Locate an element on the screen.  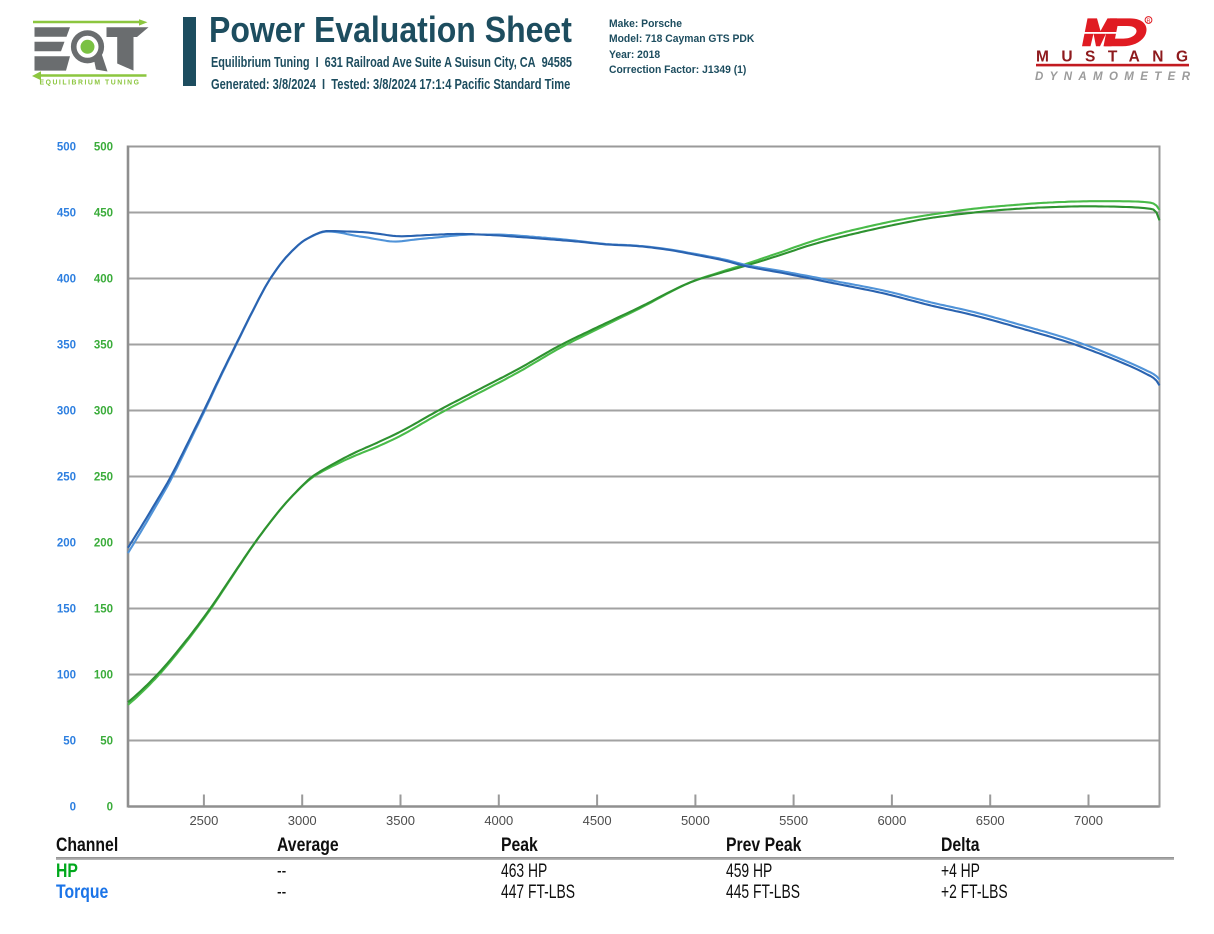
svg-text: 4000 is located at coordinates (498, 820).